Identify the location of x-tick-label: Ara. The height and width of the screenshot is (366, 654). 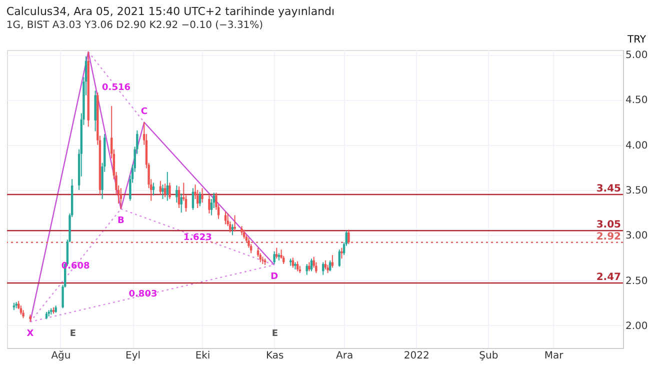
(345, 356).